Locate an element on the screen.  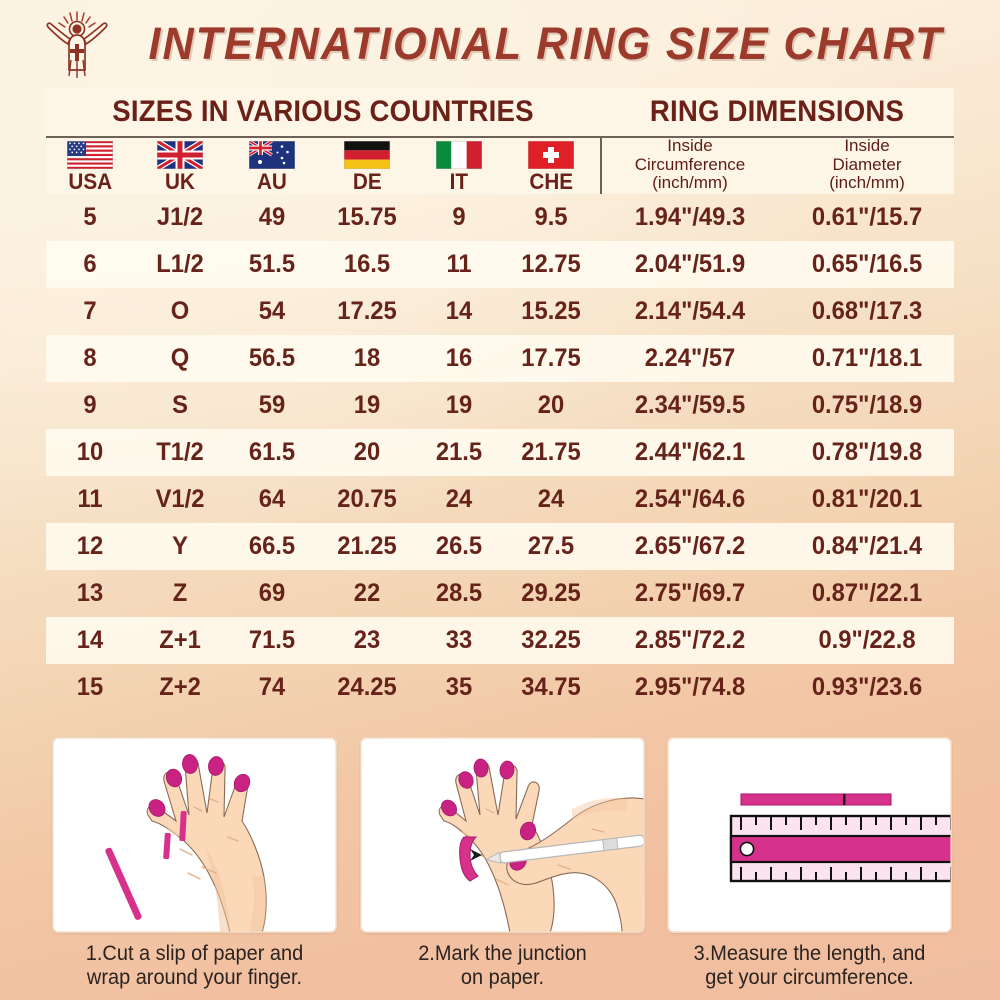
table-row: 7 O 54 17.25 14 15.25 2.14"/54.4 0.68"/17.3 is located at coordinates (500, 311).